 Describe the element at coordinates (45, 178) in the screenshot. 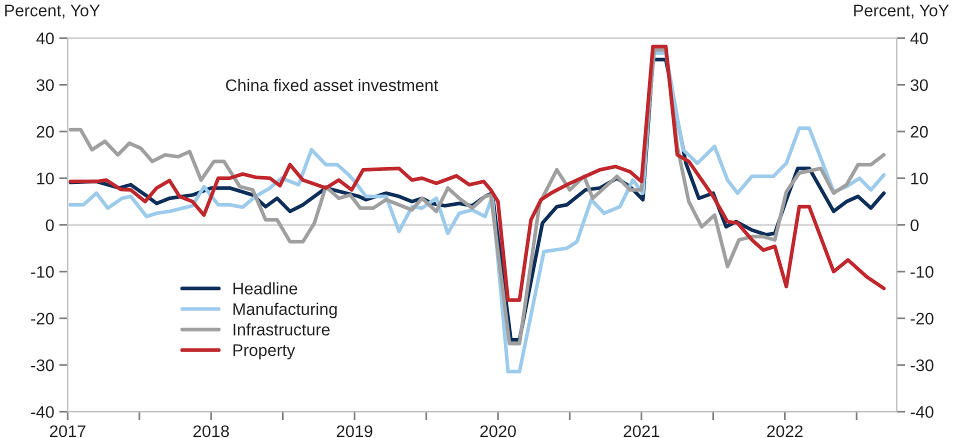

I see `y-tick-label: 10` at that location.